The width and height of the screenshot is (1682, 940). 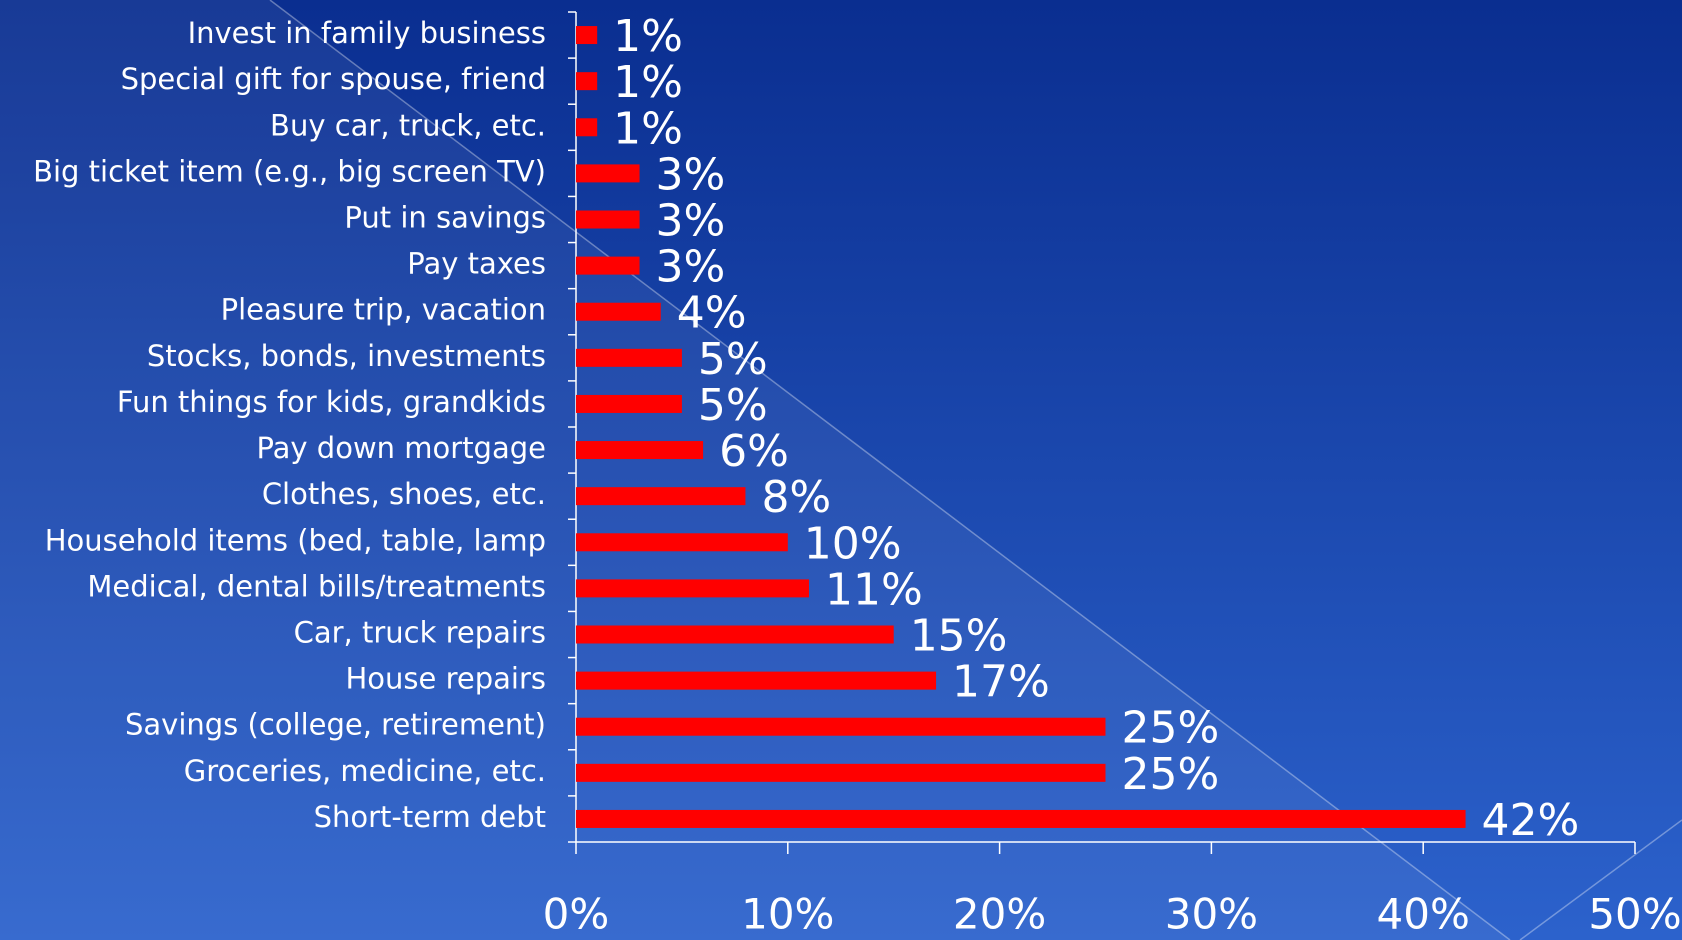 I want to click on y-tick-label: Buy car, truck, etc., so click(x=408, y=125).